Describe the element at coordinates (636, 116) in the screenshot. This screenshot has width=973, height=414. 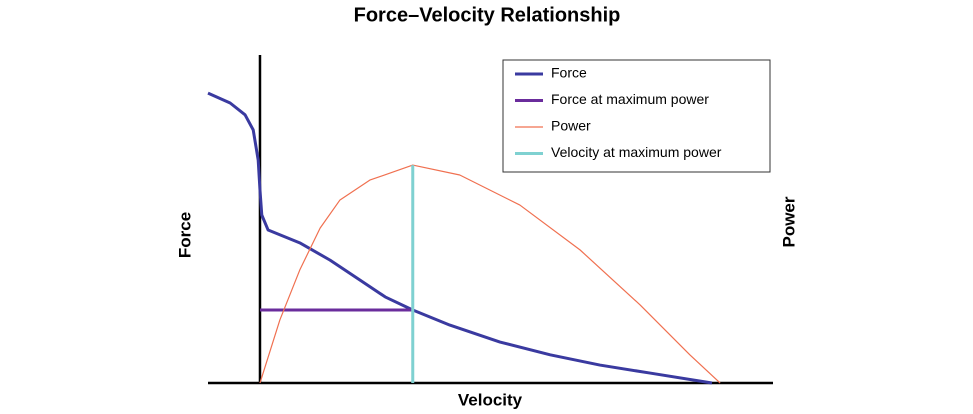
I see `legend-box` at that location.